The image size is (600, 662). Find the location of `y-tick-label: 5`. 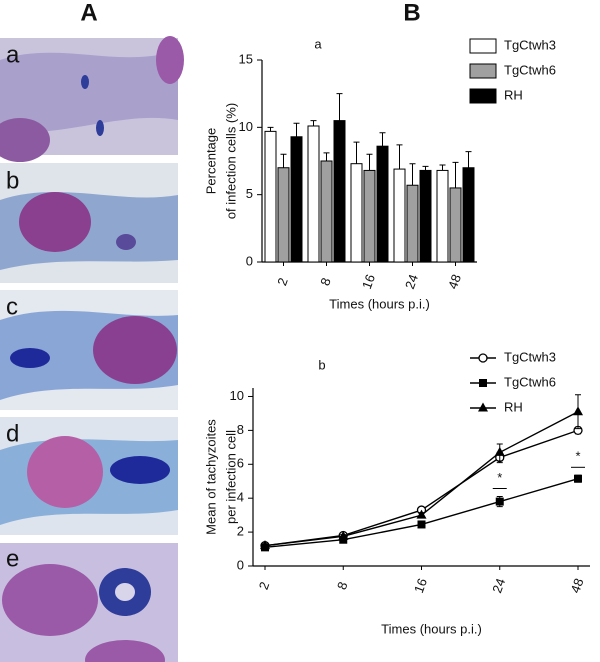

y-tick-label: 5 is located at coordinates (249, 193).